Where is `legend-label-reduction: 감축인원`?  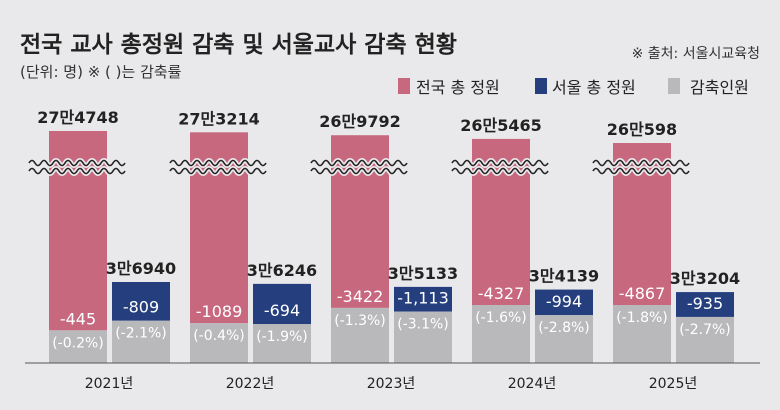
legend-label-reduction: 감축인원 is located at coordinates (719, 87).